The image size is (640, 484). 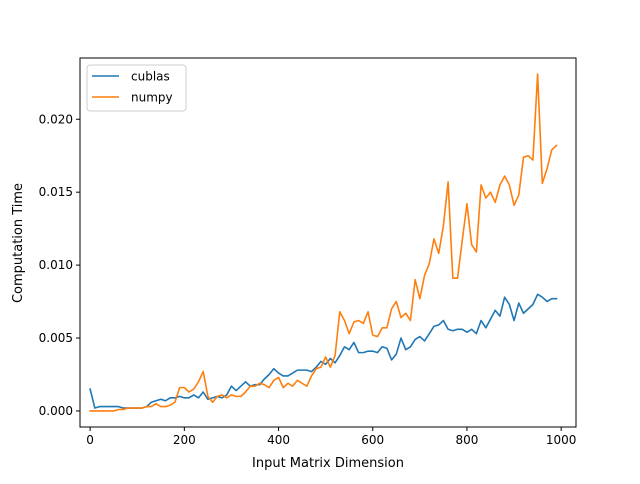 What do you see at coordinates (18, 243) in the screenshot?
I see `y-axis-label: Computation Time` at bounding box center [18, 243].